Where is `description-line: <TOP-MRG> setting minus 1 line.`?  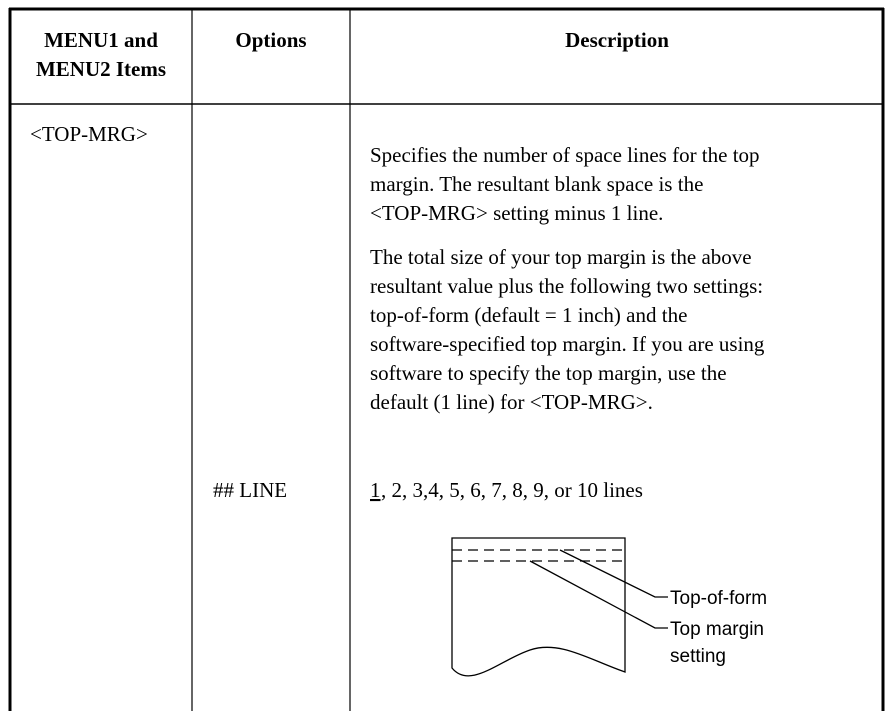
description-line: <TOP-MRG> setting minus 1 line. is located at coordinates (516, 213).